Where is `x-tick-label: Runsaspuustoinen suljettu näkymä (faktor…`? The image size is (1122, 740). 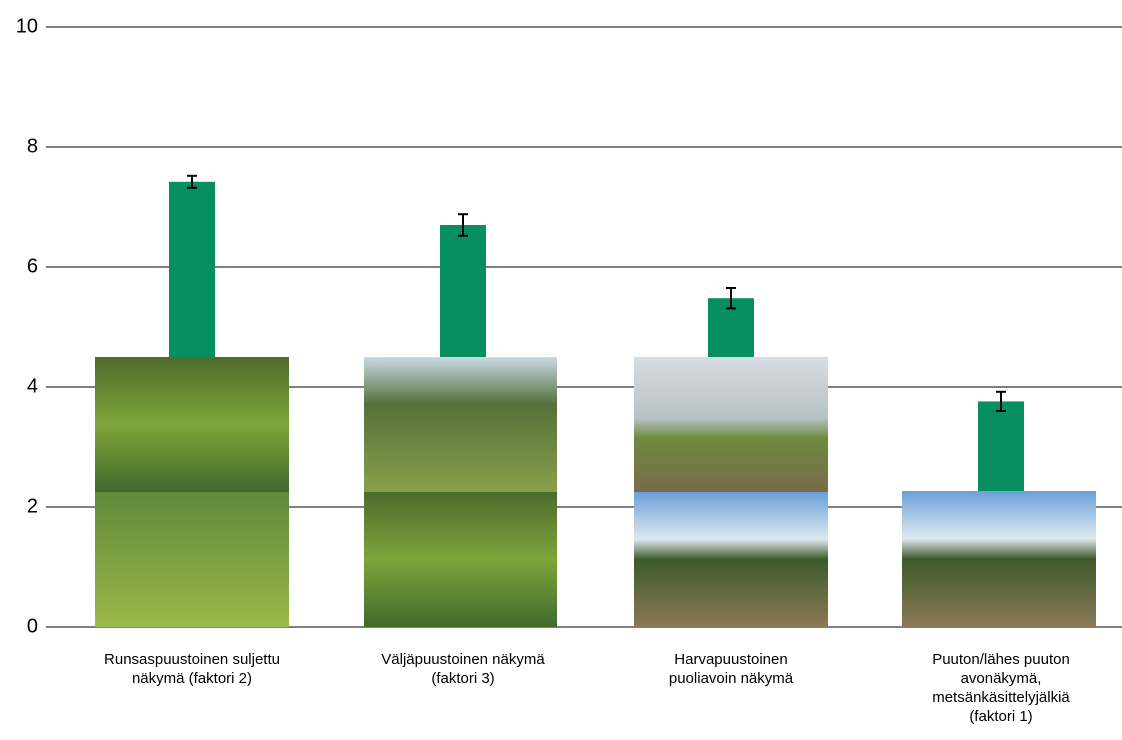
x-tick-label: Runsaspuustoinen suljettu näkymä (faktor… is located at coordinates (192, 669).